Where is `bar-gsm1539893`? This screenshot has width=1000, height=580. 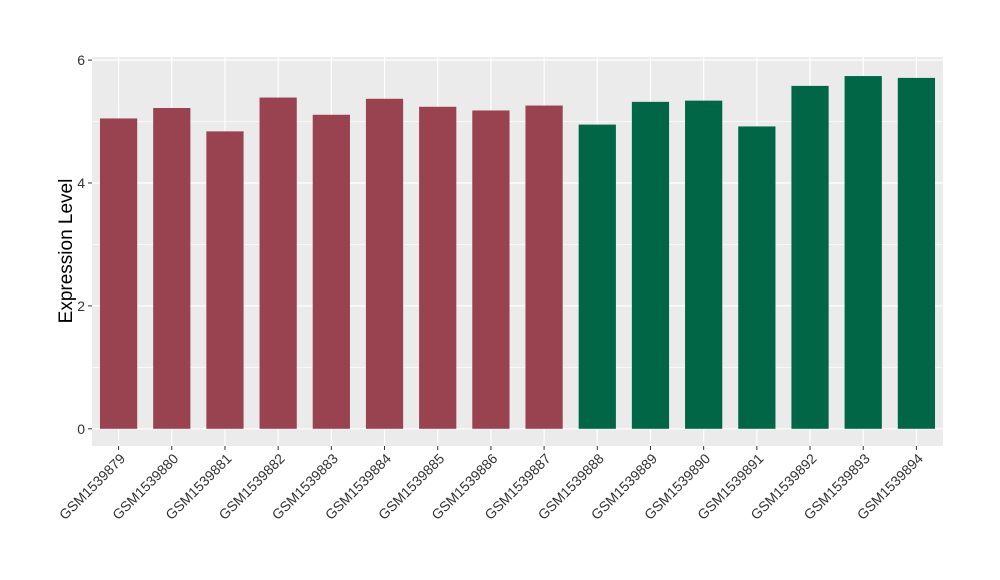 bar-gsm1539893 is located at coordinates (863, 252).